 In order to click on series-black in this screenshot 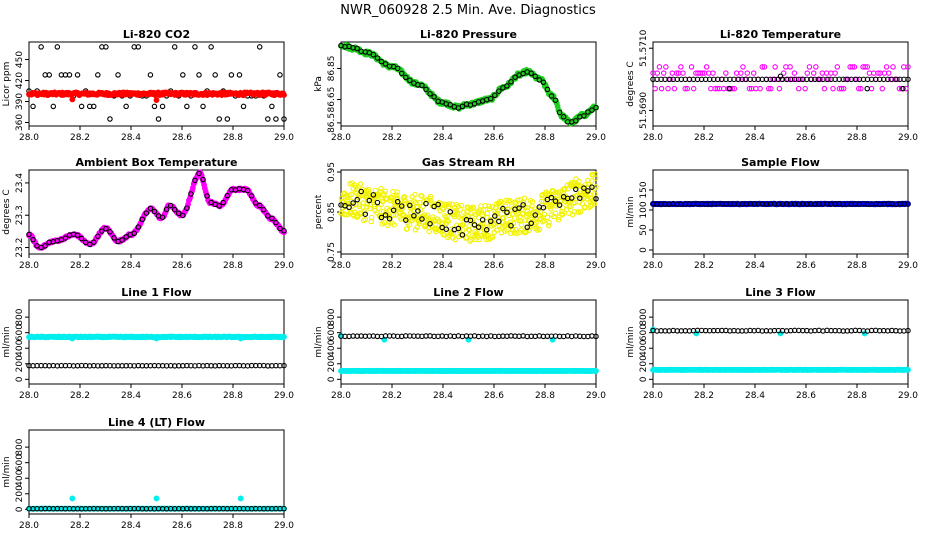, I will do `click(156, 210)`.